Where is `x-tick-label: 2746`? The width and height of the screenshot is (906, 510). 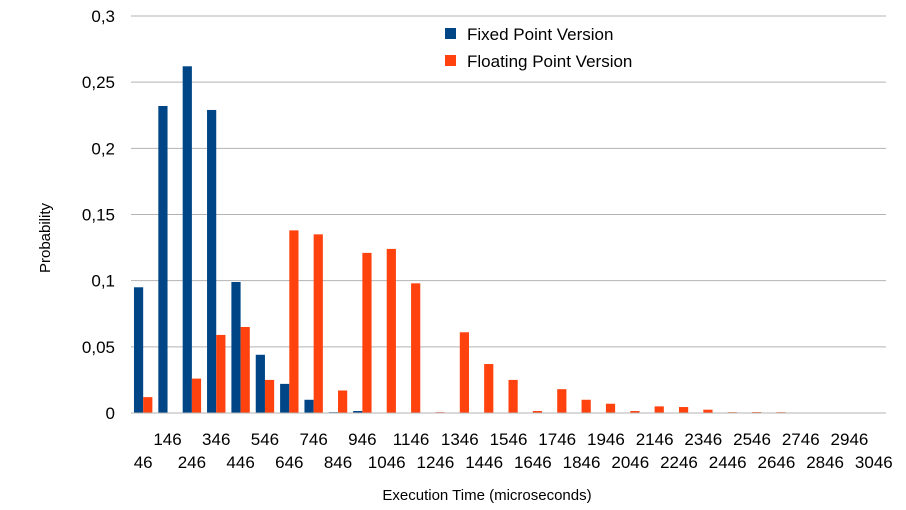
x-tick-label: 2746 is located at coordinates (801, 439).